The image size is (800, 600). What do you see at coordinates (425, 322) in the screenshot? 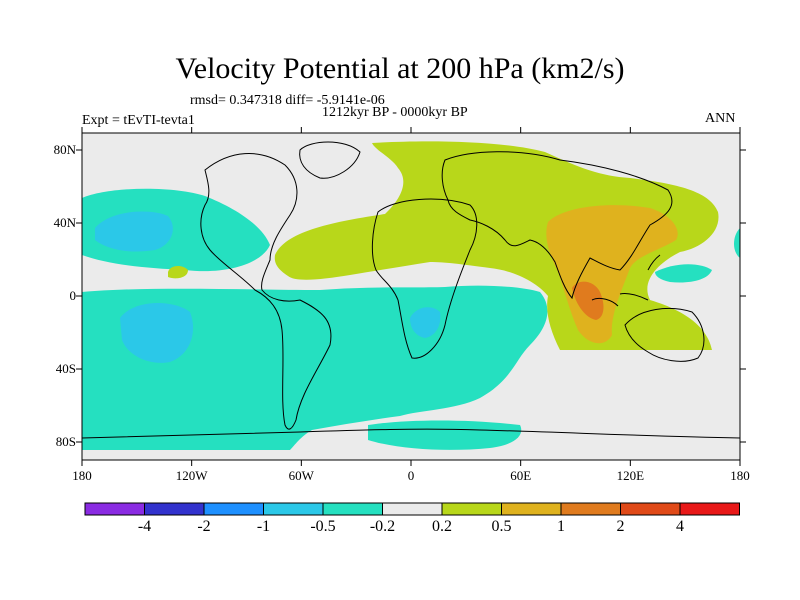
I see `neg-region-africa-core` at bounding box center [425, 322].